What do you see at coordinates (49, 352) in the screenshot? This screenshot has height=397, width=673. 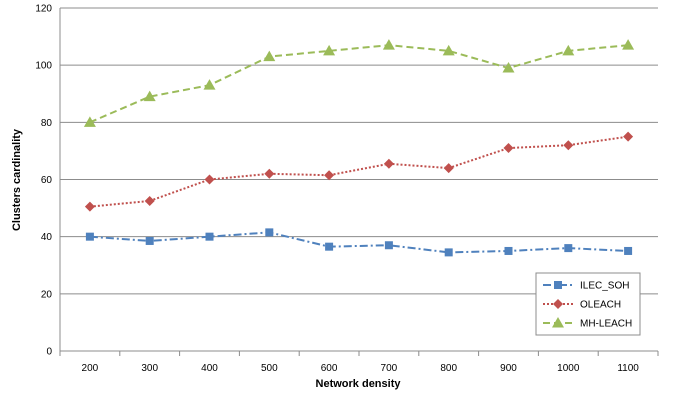 I see `y-tick-label: 0` at bounding box center [49, 352].